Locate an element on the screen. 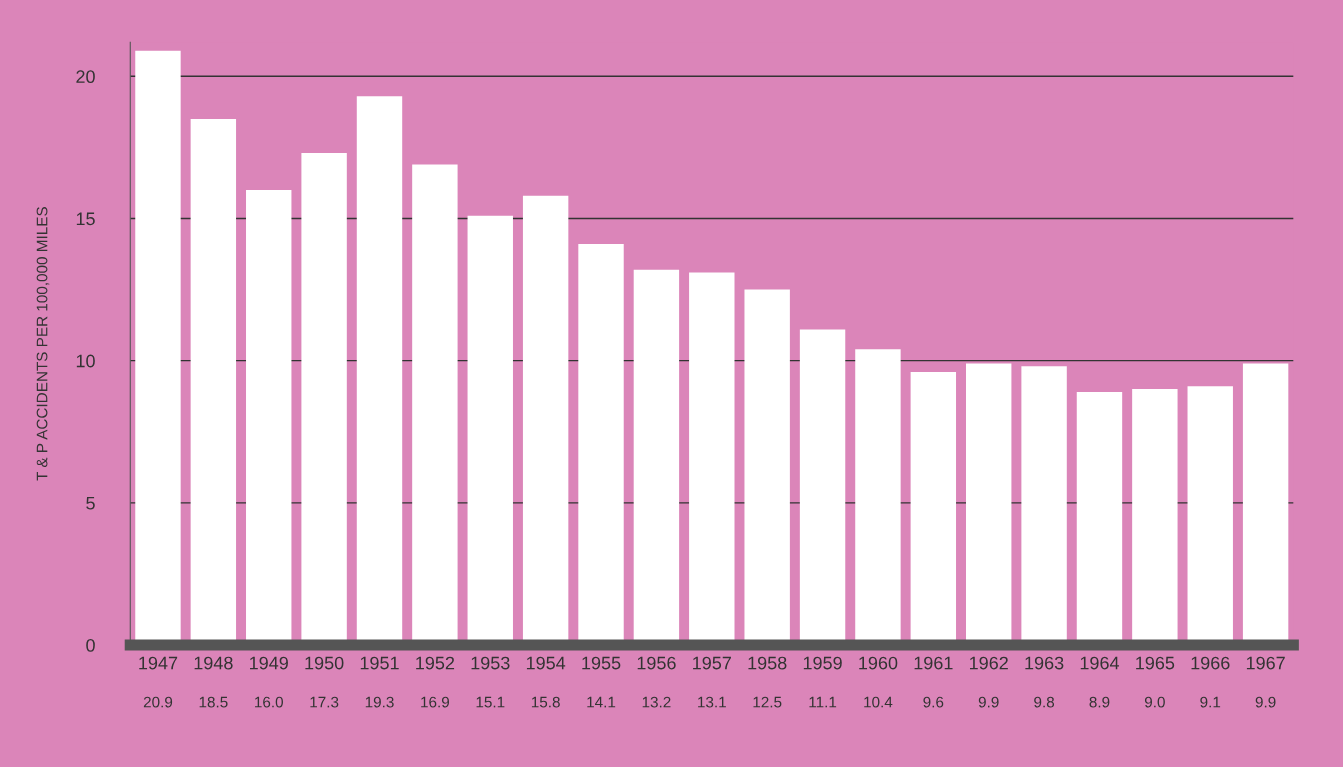  x-tick-label: 1950 is located at coordinates (324, 663).